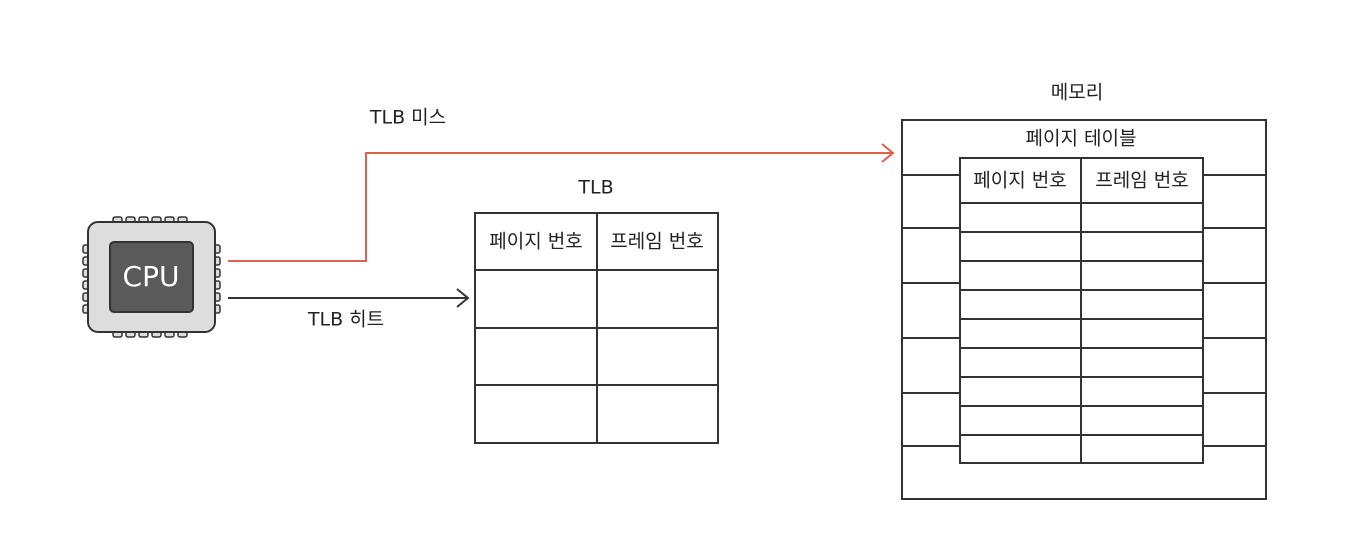 The width and height of the screenshot is (1367, 556). I want to click on tlb-header: 페이지 번호, so click(535, 242).